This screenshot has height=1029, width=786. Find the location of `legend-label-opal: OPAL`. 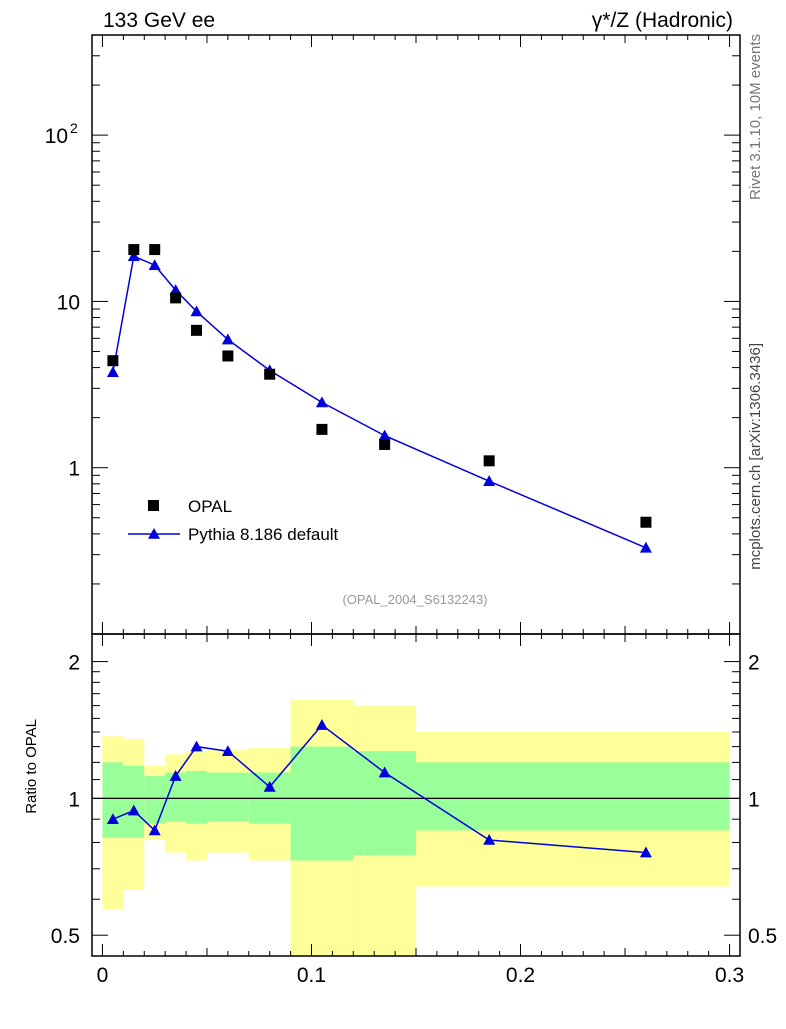

legend-label-opal: OPAL is located at coordinates (210, 506).